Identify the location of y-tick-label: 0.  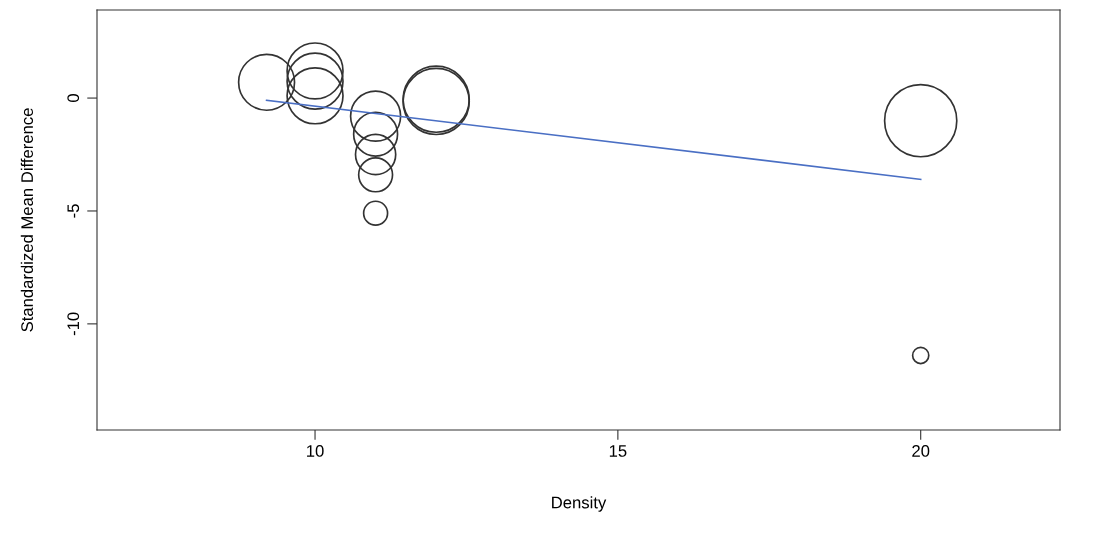
(73, 98).